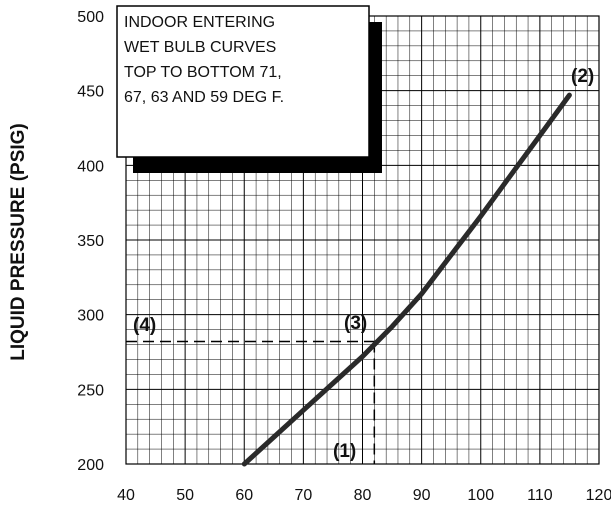 The image size is (611, 514). I want to click on y-tick-label: 300, so click(90, 316).